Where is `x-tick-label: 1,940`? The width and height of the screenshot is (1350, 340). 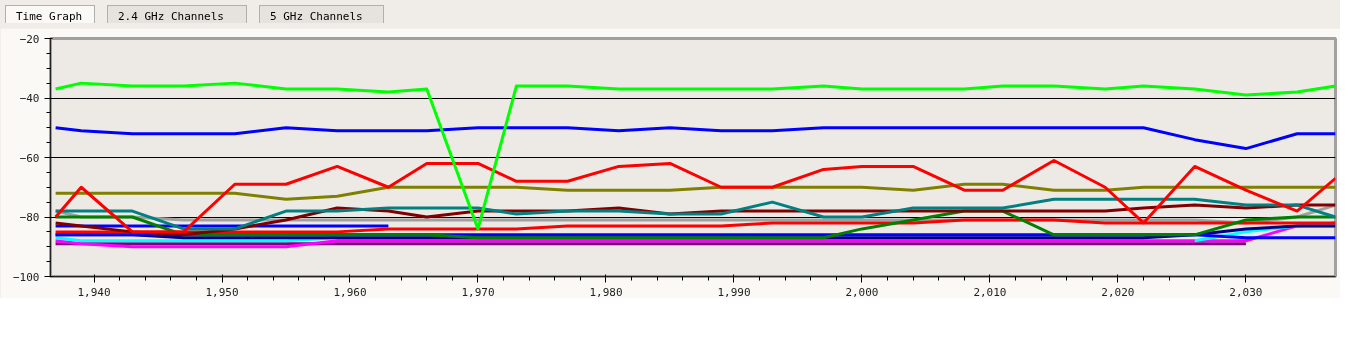 x-tick-label: 1,940 is located at coordinates (94, 292).